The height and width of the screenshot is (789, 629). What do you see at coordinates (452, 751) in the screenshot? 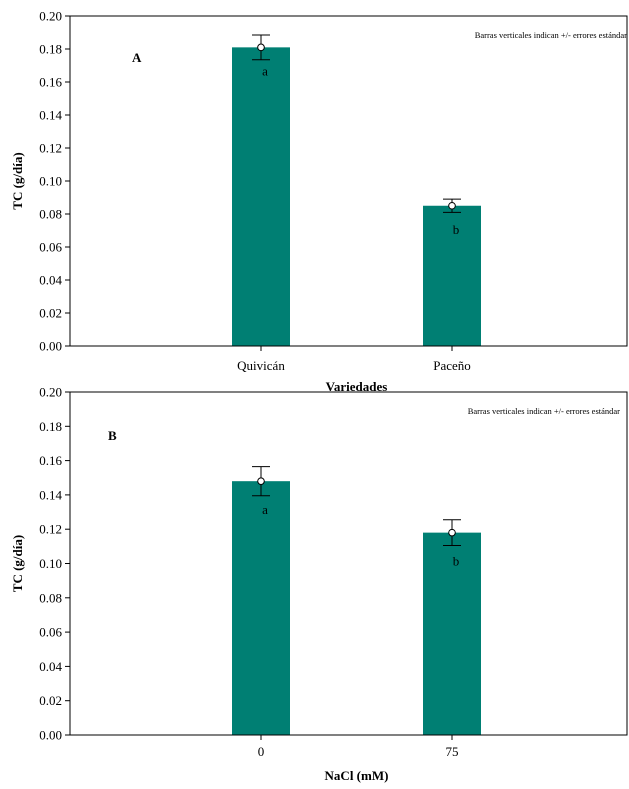
I see `x-tick-label: 75` at bounding box center [452, 751].